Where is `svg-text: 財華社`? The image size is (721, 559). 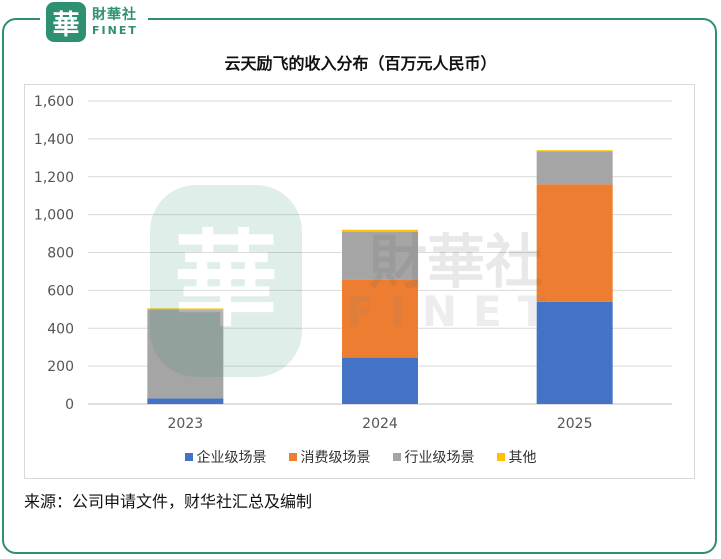 svg-text: 財華社 is located at coordinates (456, 262).